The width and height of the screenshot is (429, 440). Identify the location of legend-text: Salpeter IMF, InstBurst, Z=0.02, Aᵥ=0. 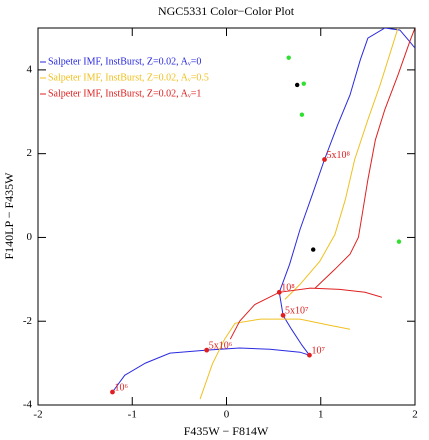
(124, 61).